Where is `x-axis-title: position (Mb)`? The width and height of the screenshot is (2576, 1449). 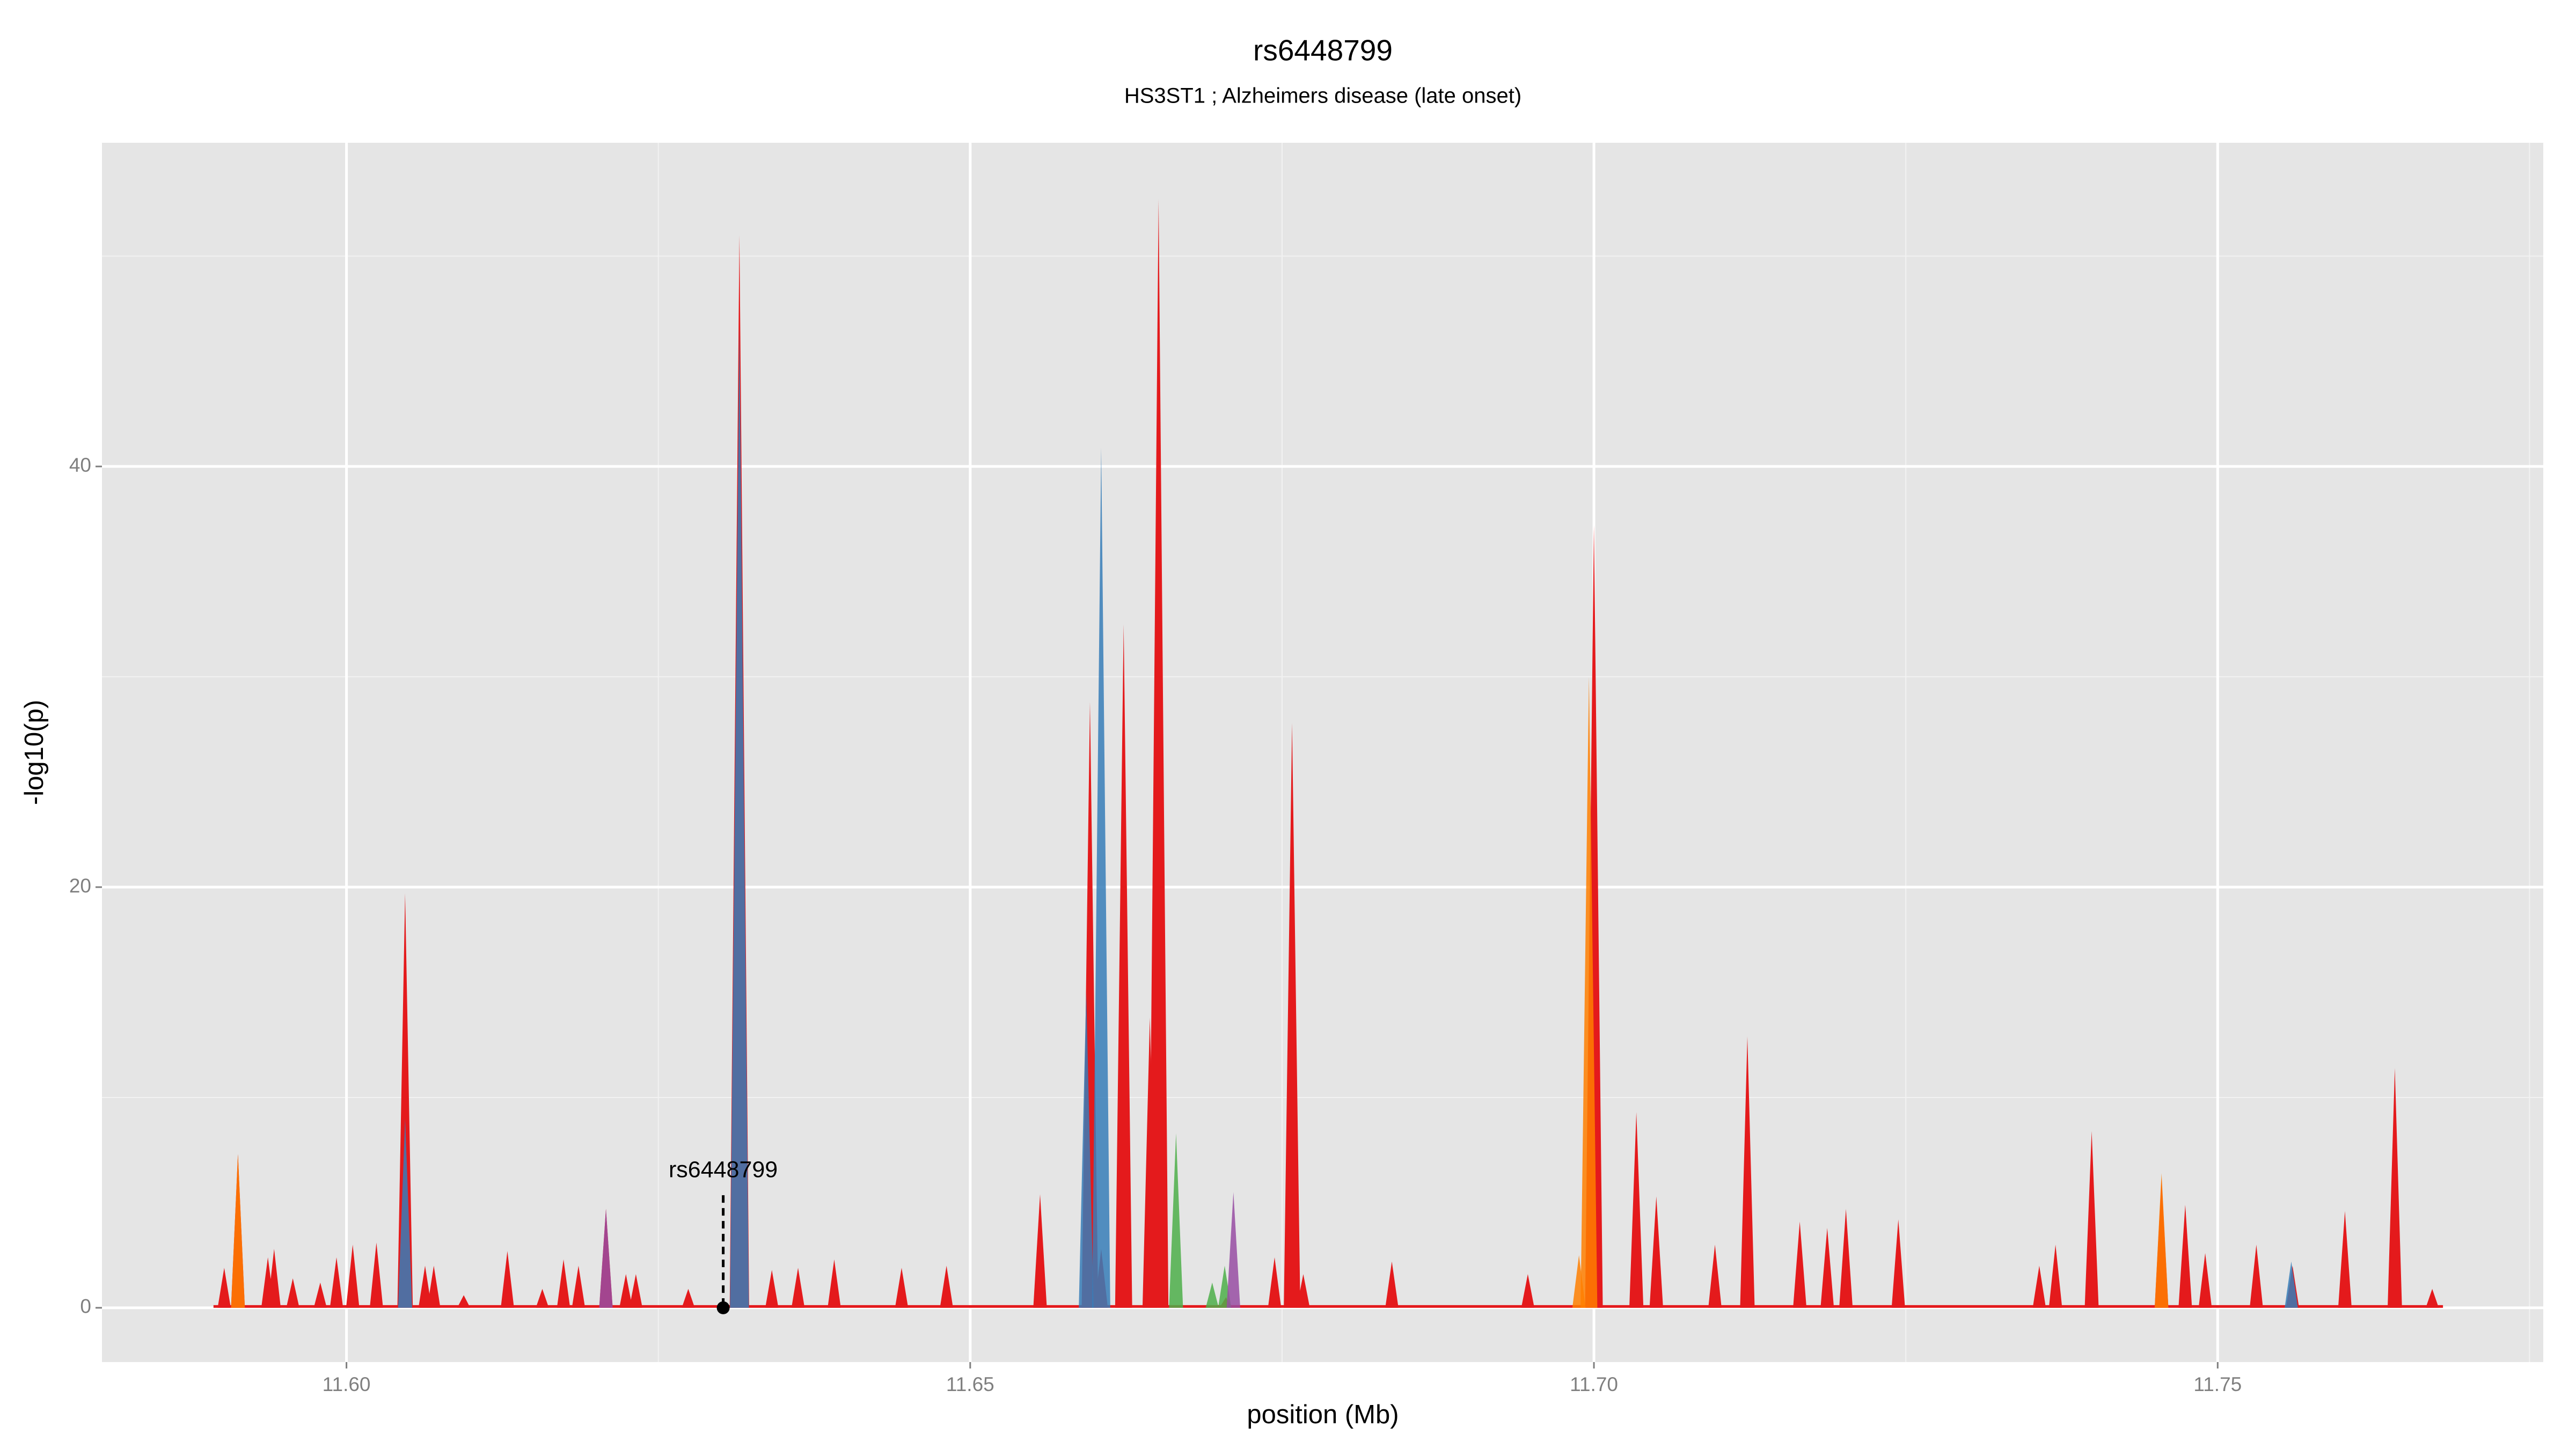 x-axis-title: position (Mb) is located at coordinates (1323, 1414).